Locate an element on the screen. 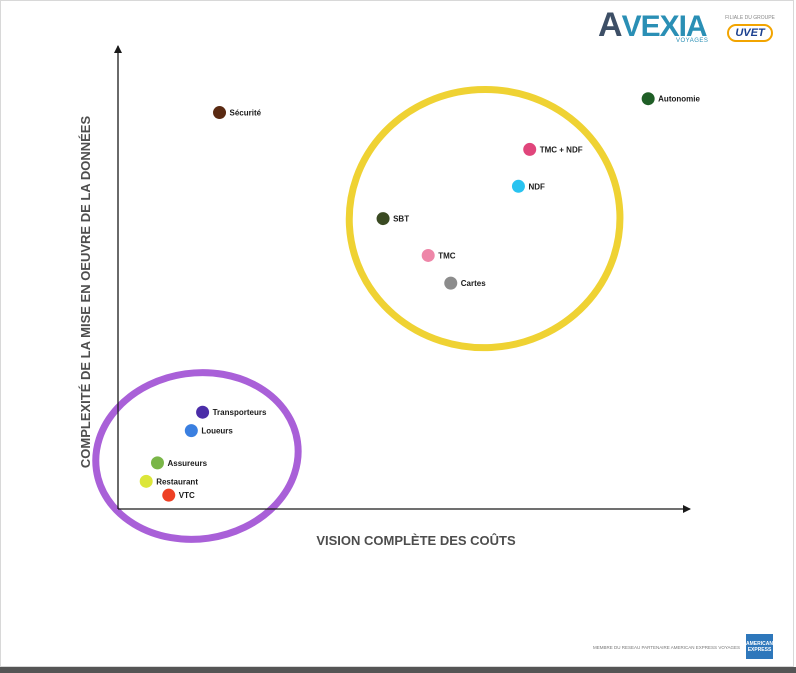 The width and height of the screenshot is (796, 673). data-point: TMC + NDF is located at coordinates (553, 149).